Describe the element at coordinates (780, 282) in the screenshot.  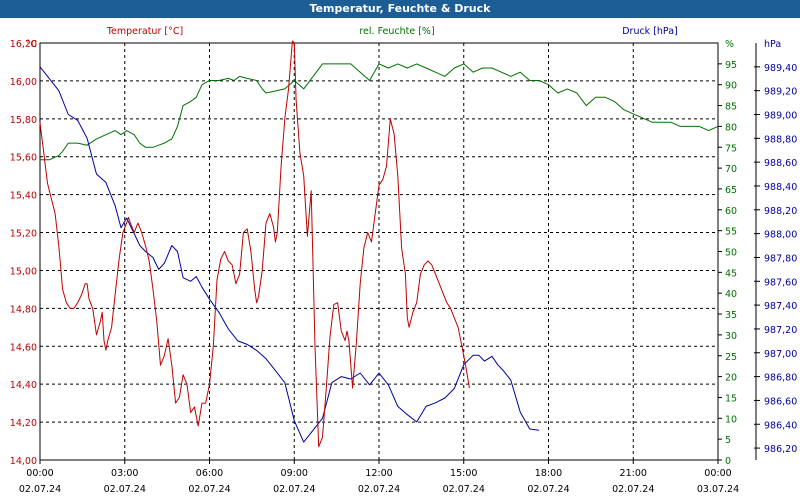
I see `right-axis-pressure-tick-label: 987,60` at that location.